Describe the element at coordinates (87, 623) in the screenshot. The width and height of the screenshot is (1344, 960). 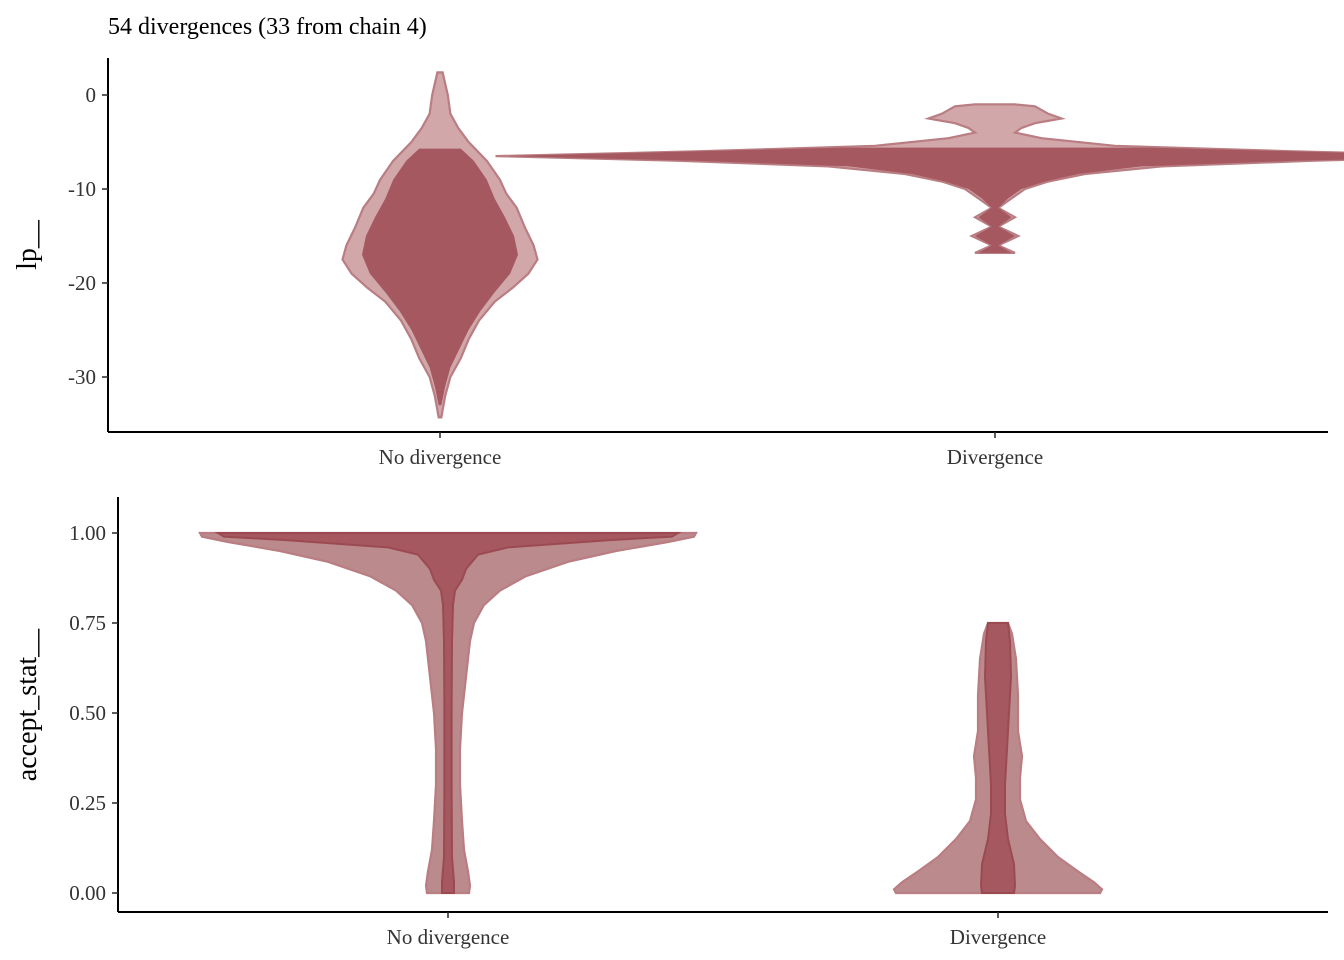
I see `y-tick-label: 0.75` at that location.